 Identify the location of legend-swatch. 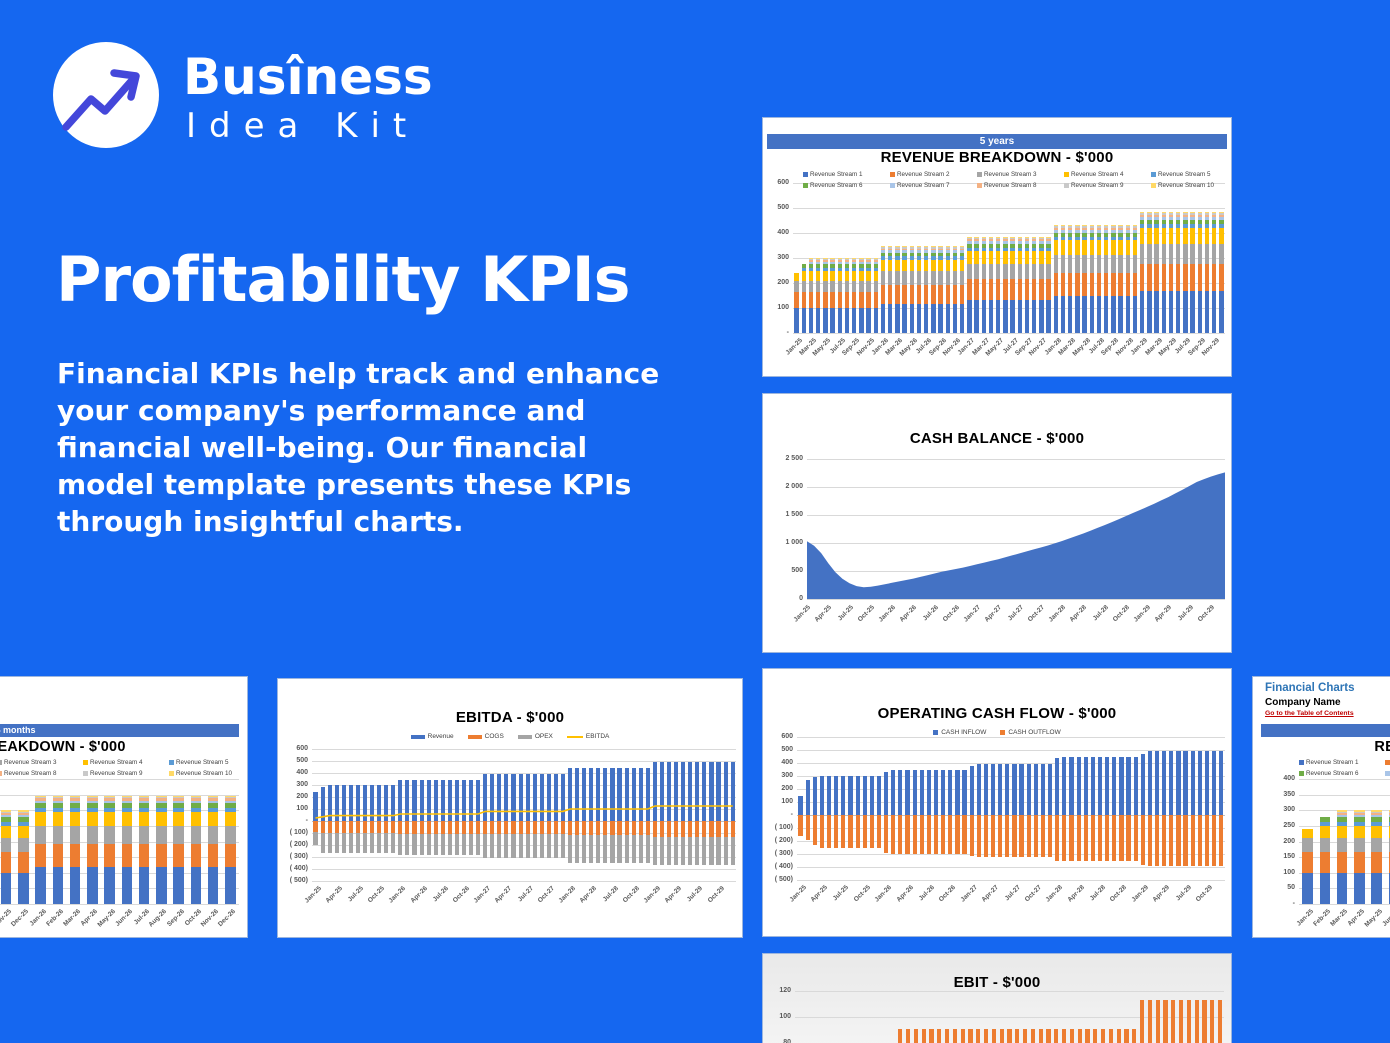
(85, 773).